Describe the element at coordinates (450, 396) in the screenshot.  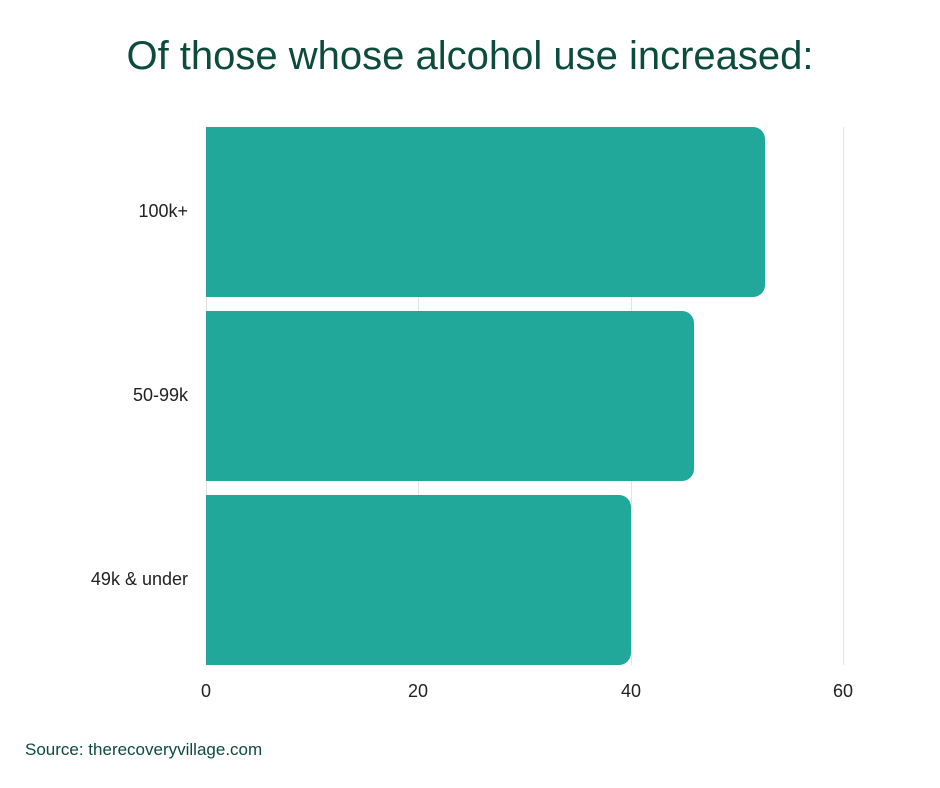
I see `bar-50-99k` at that location.